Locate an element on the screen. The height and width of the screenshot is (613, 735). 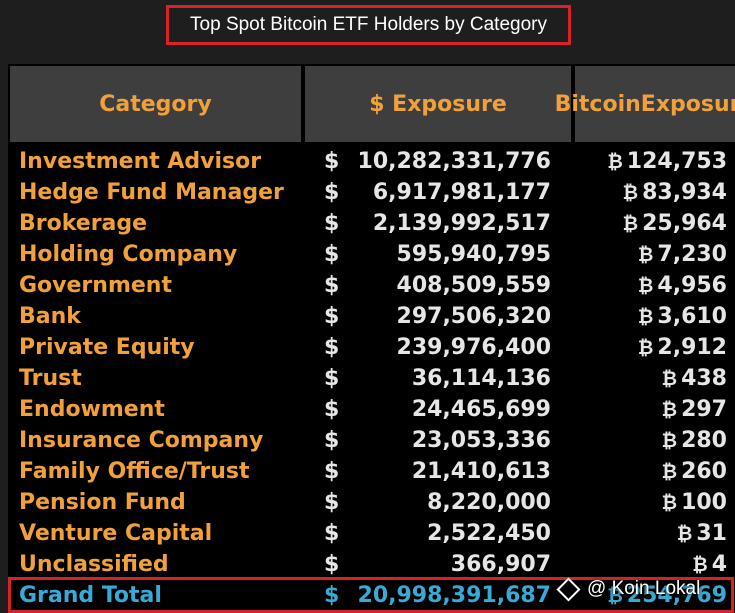
row-usd: 2,522,450 is located at coordinates (489, 533).